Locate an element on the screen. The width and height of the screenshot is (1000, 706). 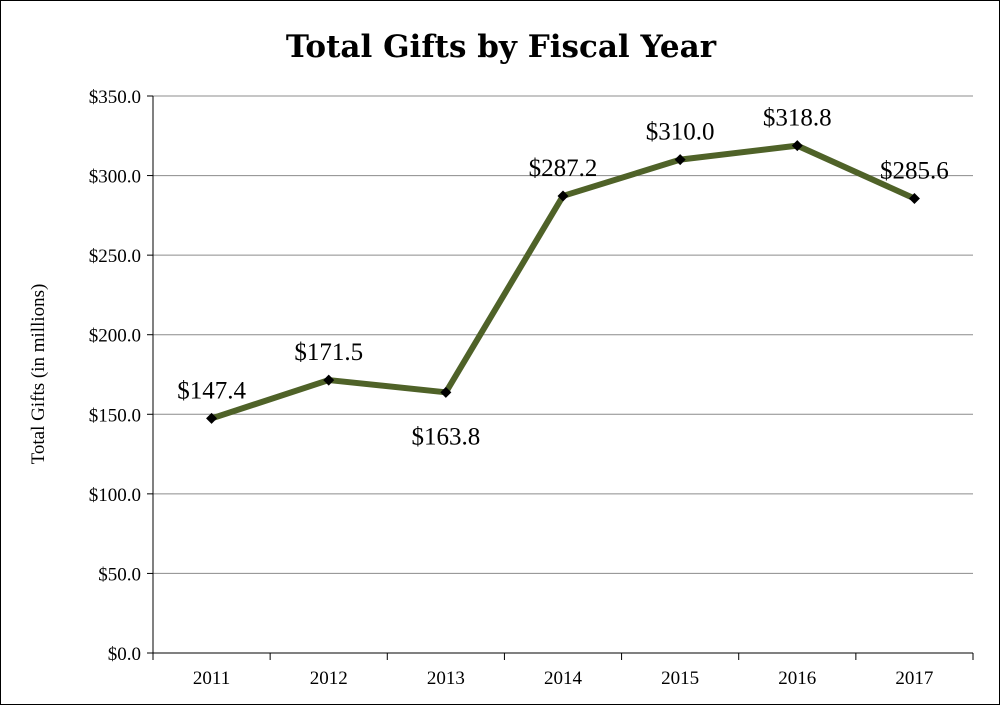
data-label: $310.0 is located at coordinates (680, 132).